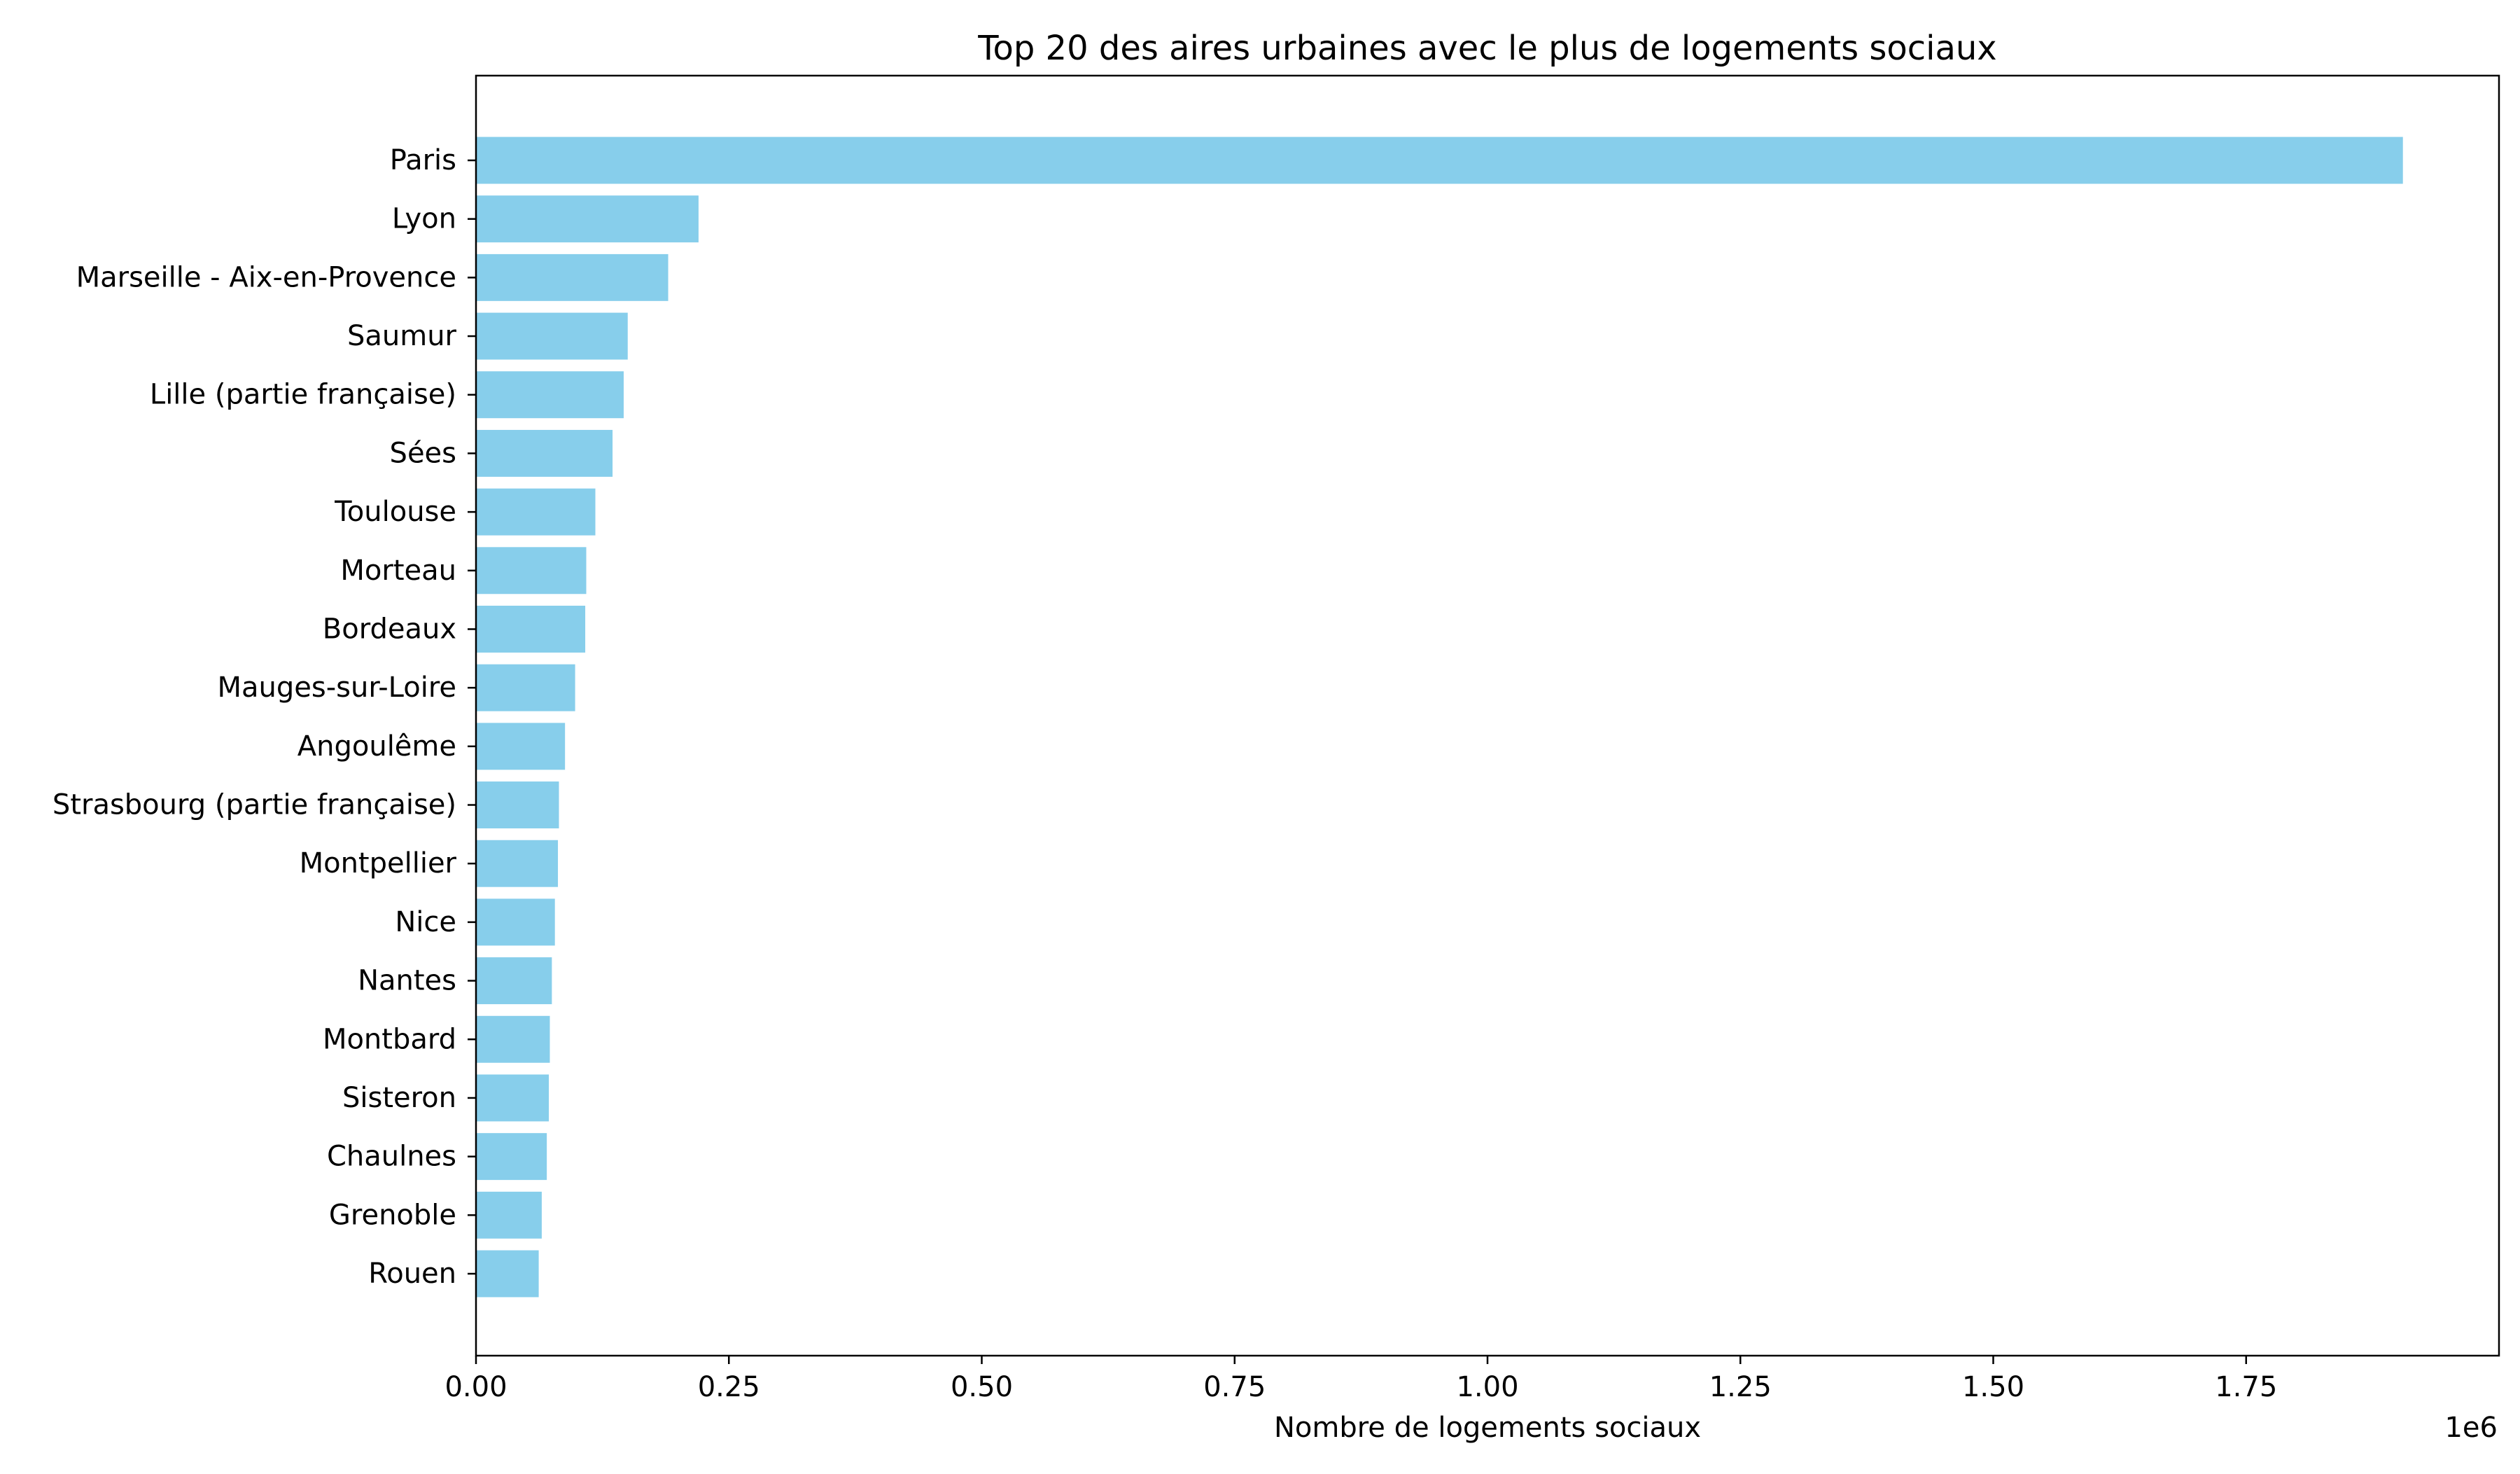 This screenshot has width=2520, height=1474. Describe the element at coordinates (303, 395) in the screenshot. I see `y-tick-label: Lille (partie française)` at that location.